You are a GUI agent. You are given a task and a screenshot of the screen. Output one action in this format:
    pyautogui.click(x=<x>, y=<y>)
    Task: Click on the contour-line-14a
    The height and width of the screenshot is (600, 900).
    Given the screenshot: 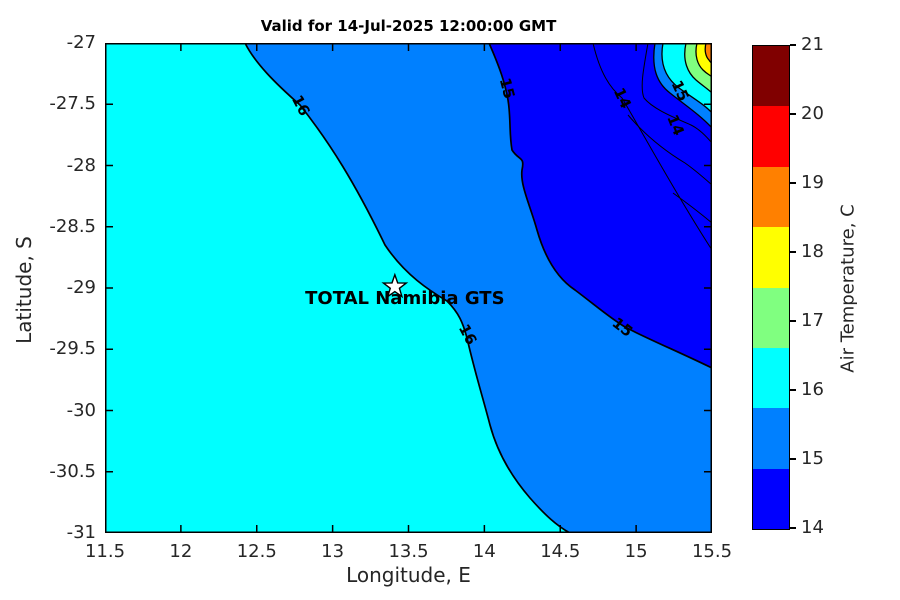 What is the action you would take?
    pyautogui.click(x=652, y=146)
    